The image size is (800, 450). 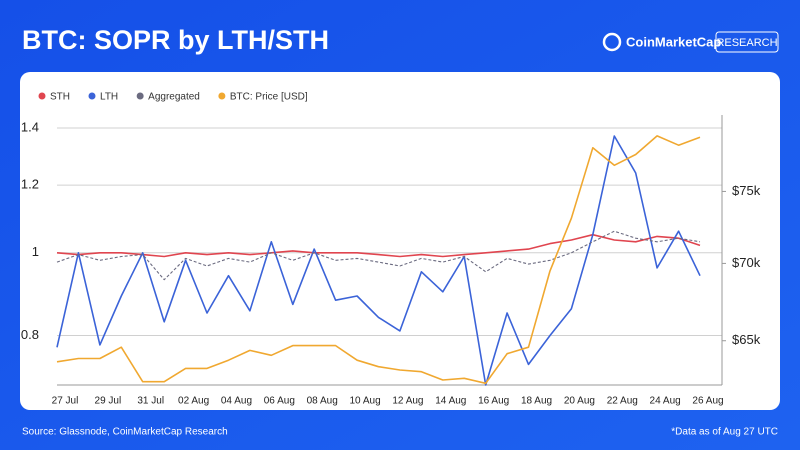 What do you see at coordinates (493, 401) in the screenshot?
I see `x-tick-label: 16 Aug` at bounding box center [493, 401].